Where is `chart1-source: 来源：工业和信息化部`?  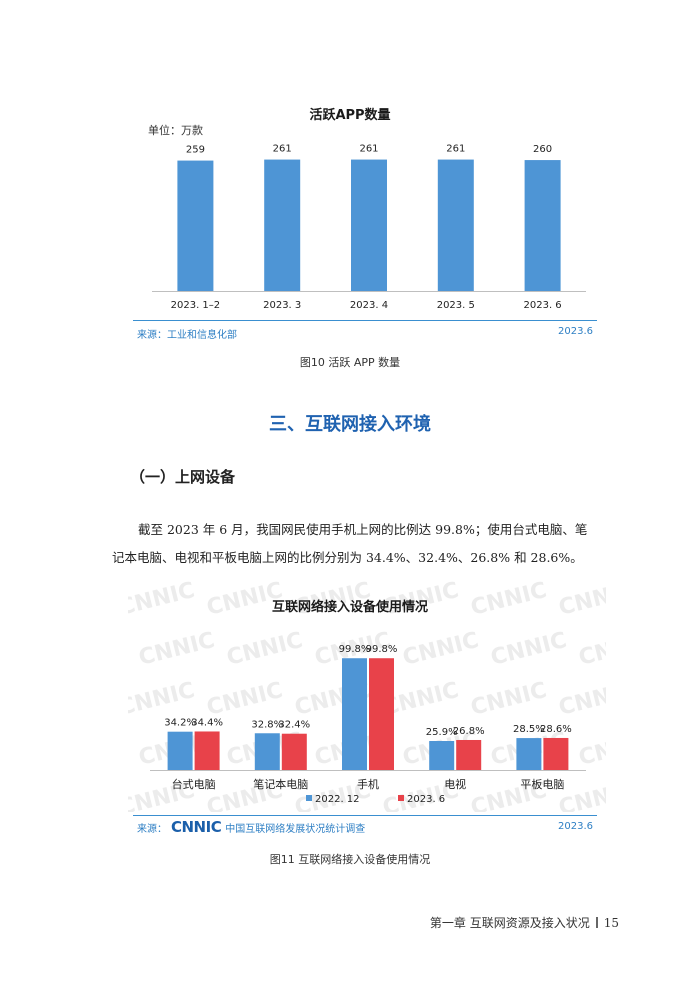
chart1-source: 来源：工业和信息化部 is located at coordinates (187, 335).